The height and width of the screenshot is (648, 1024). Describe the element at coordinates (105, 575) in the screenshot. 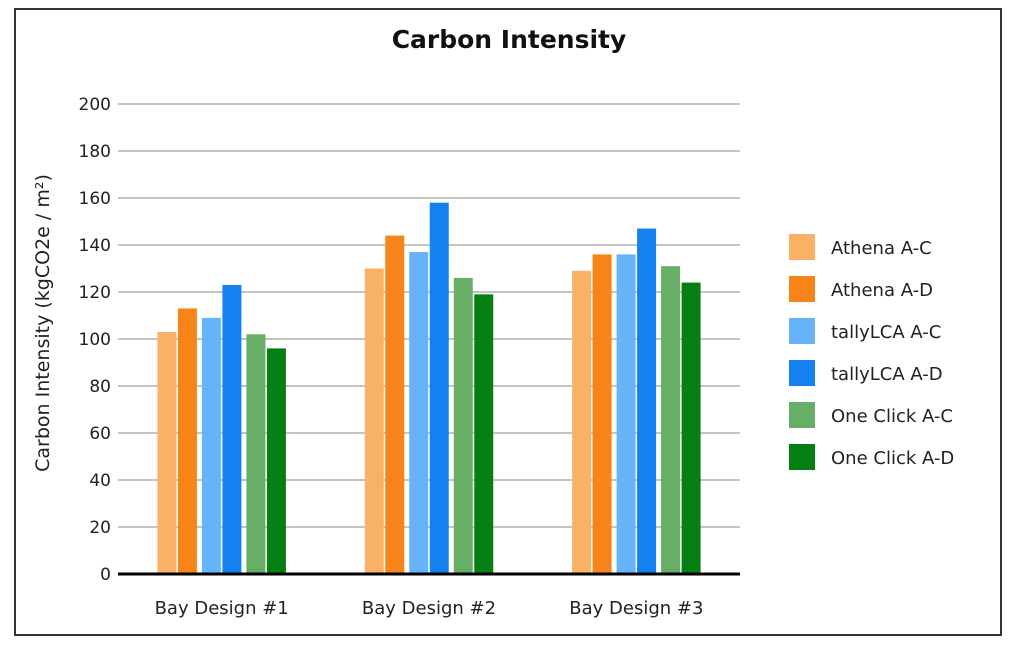

I see `y-tick-label: 0` at that location.